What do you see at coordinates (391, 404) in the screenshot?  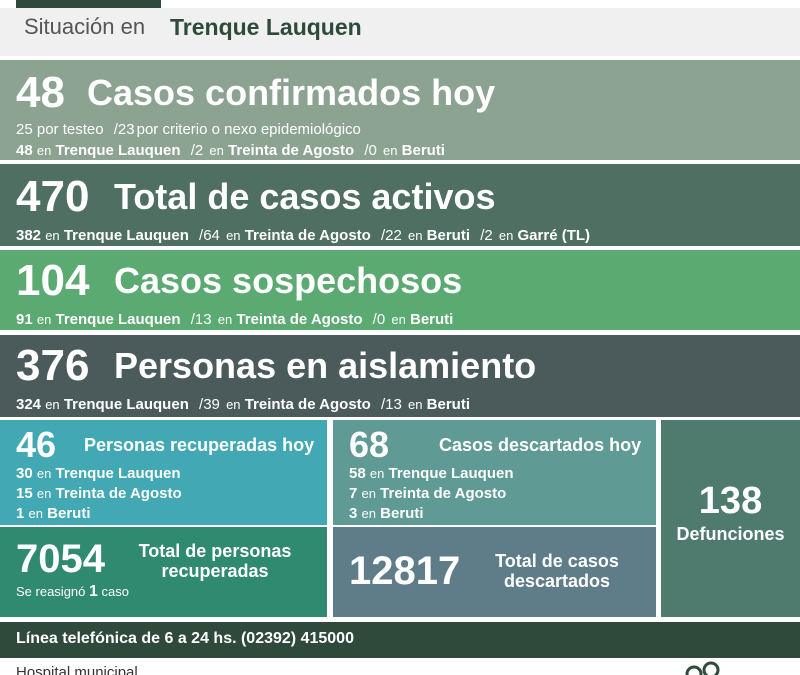 I see `aislamiento-beruti-count: /13` at bounding box center [391, 404].